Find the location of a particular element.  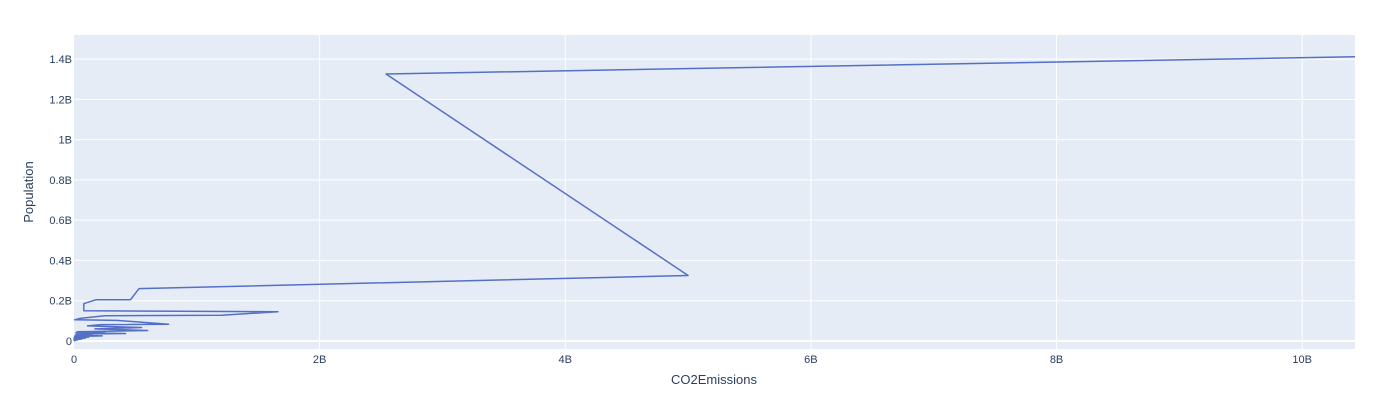

y-axis-ticks: 0 0.2B 0.4B 0.6B 0.8B 1B 1.2B 1.4B is located at coordinates (60, 201).